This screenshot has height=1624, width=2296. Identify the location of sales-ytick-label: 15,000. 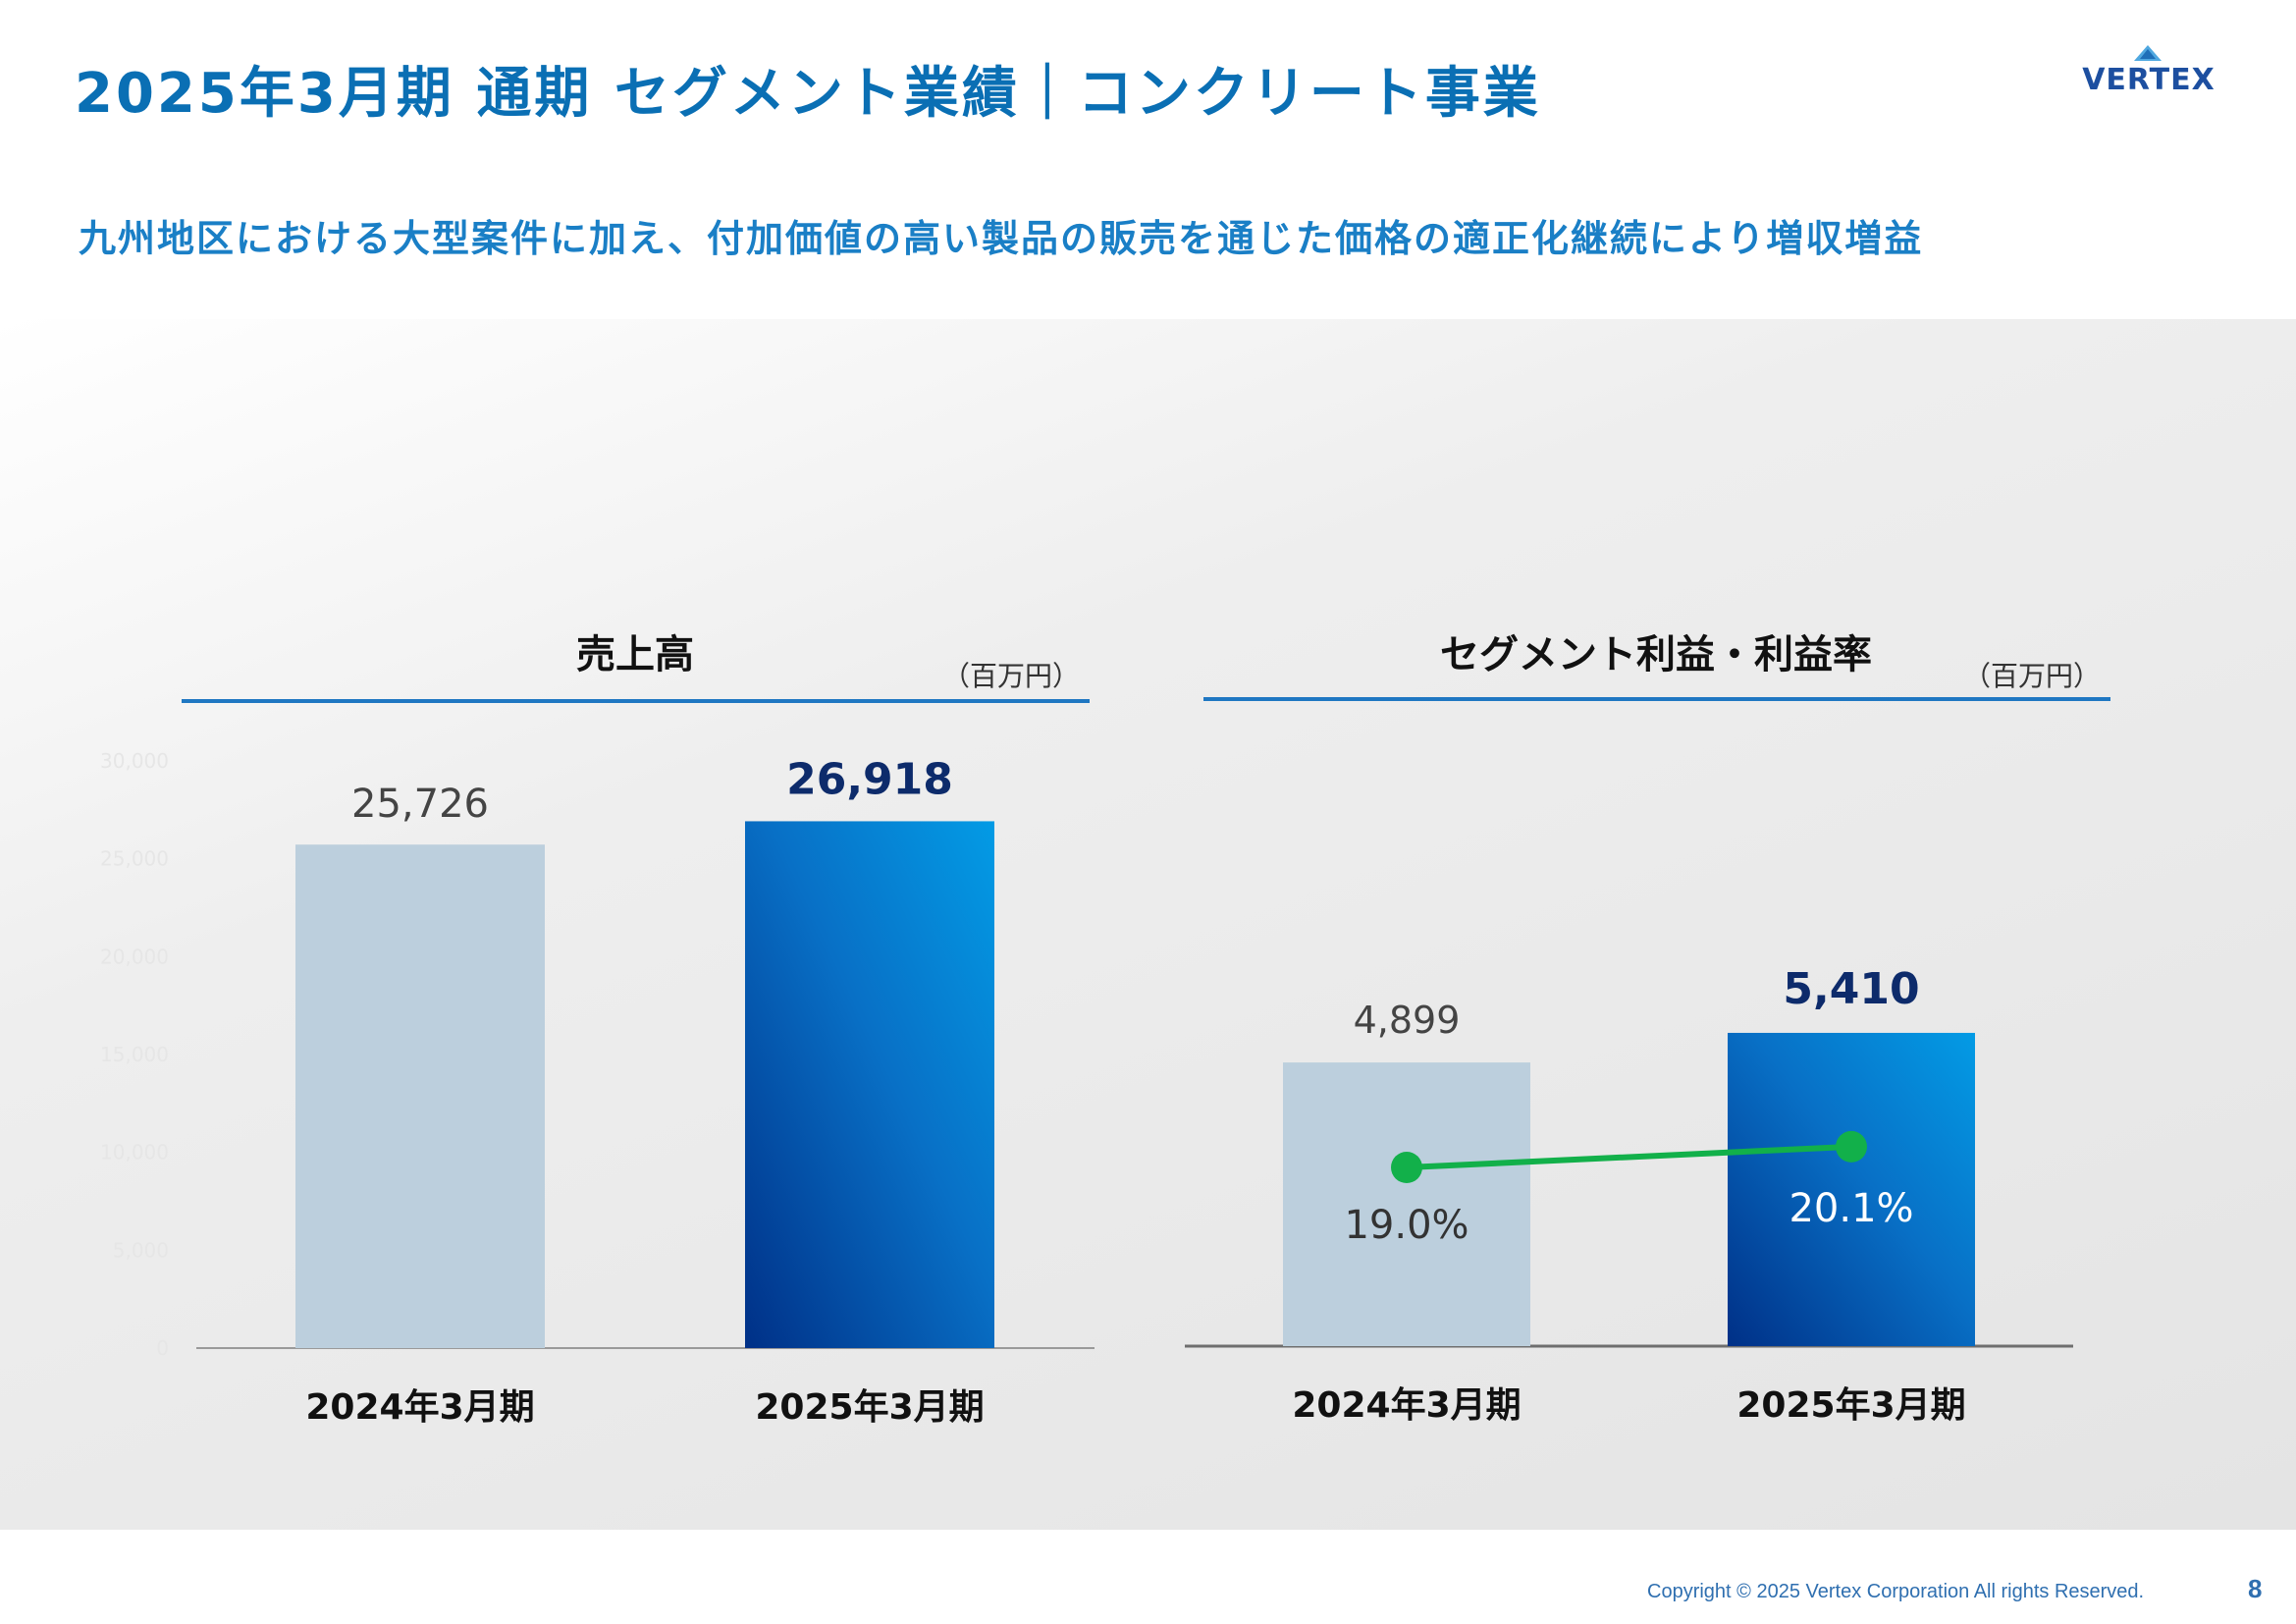
(134, 1054).